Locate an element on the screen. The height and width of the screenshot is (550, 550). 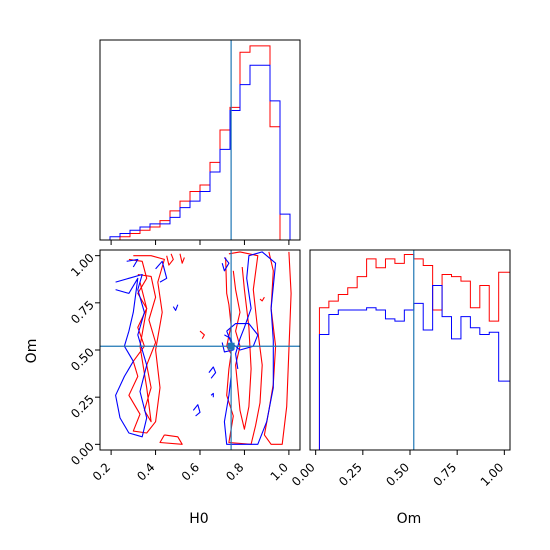
y-axis-label-om: Om is located at coordinates (32, 351).